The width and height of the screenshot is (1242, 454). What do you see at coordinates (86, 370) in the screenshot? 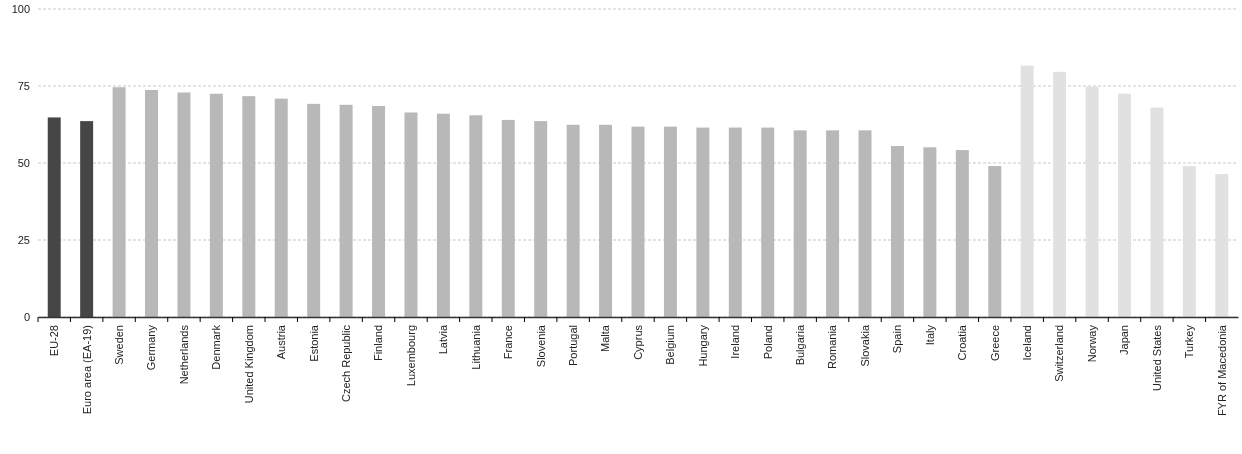
I see `x-tick-label: Euro area (EA-19)` at bounding box center [86, 370].